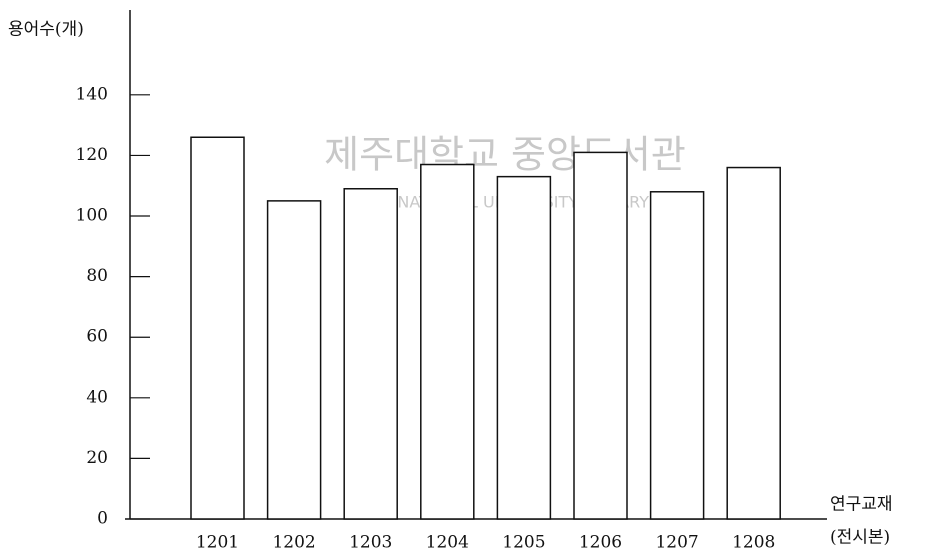 Image resolution: width=943 pixels, height=554 pixels. Describe the element at coordinates (676, 543) in the screenshot. I see `x-tick-label: 1207` at that location.